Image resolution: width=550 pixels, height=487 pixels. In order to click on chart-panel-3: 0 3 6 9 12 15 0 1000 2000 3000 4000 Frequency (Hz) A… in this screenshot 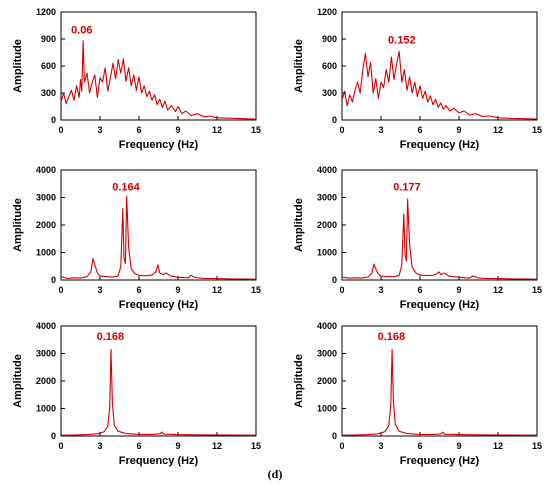, I will do `click(136, 238)`.